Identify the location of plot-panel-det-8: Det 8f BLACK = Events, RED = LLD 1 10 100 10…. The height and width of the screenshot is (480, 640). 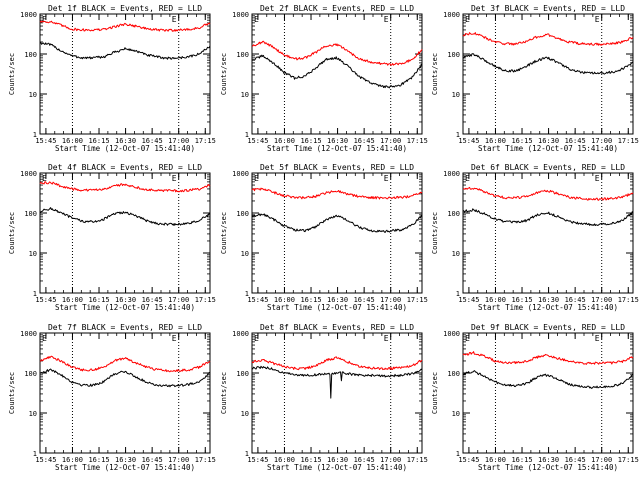
(324, 397).